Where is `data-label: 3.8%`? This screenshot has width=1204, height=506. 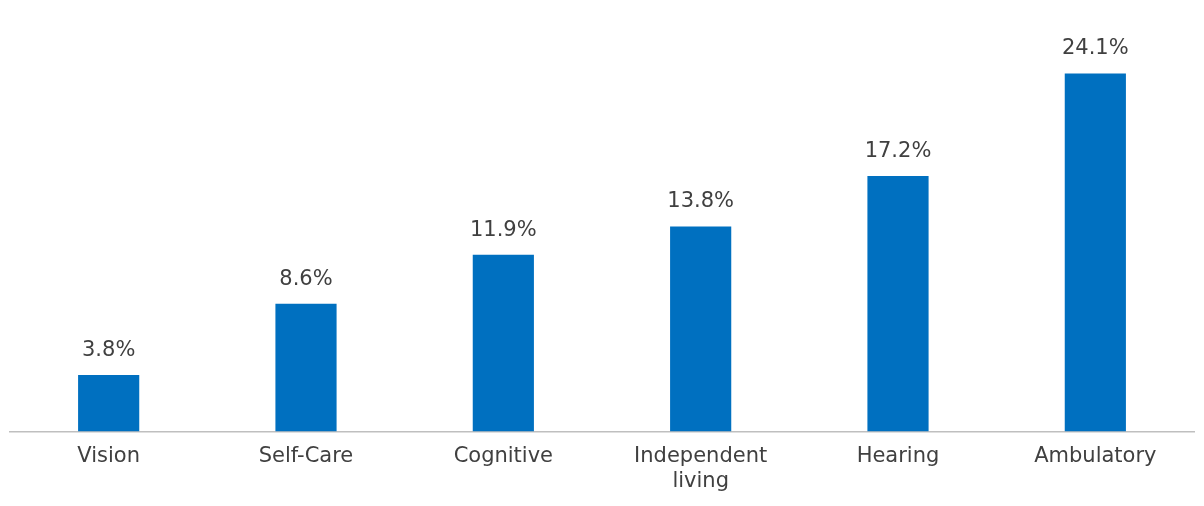
data-label: 3.8% is located at coordinates (108, 349).